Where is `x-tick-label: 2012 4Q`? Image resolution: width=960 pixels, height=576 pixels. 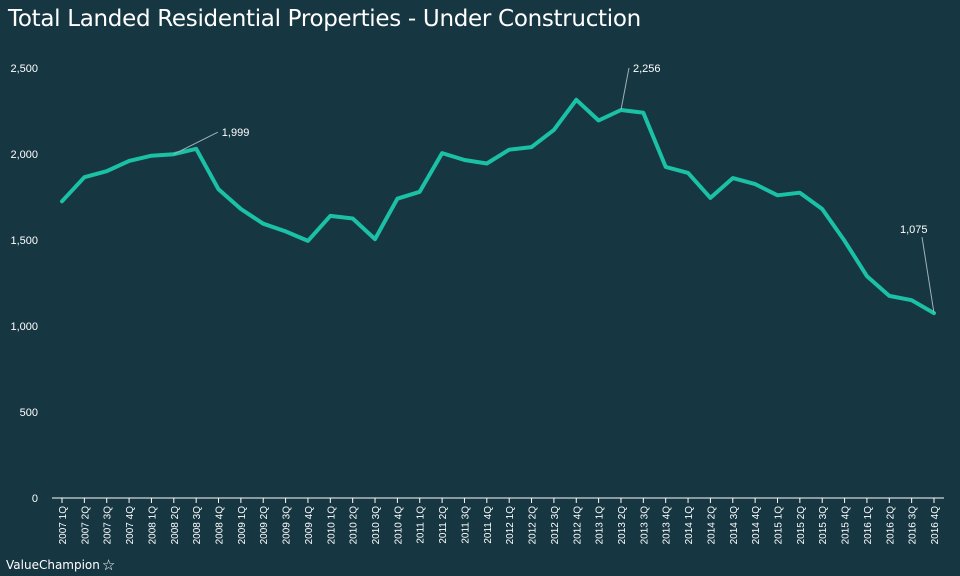 x-tick-label: 2012 4Q is located at coordinates (577, 525).